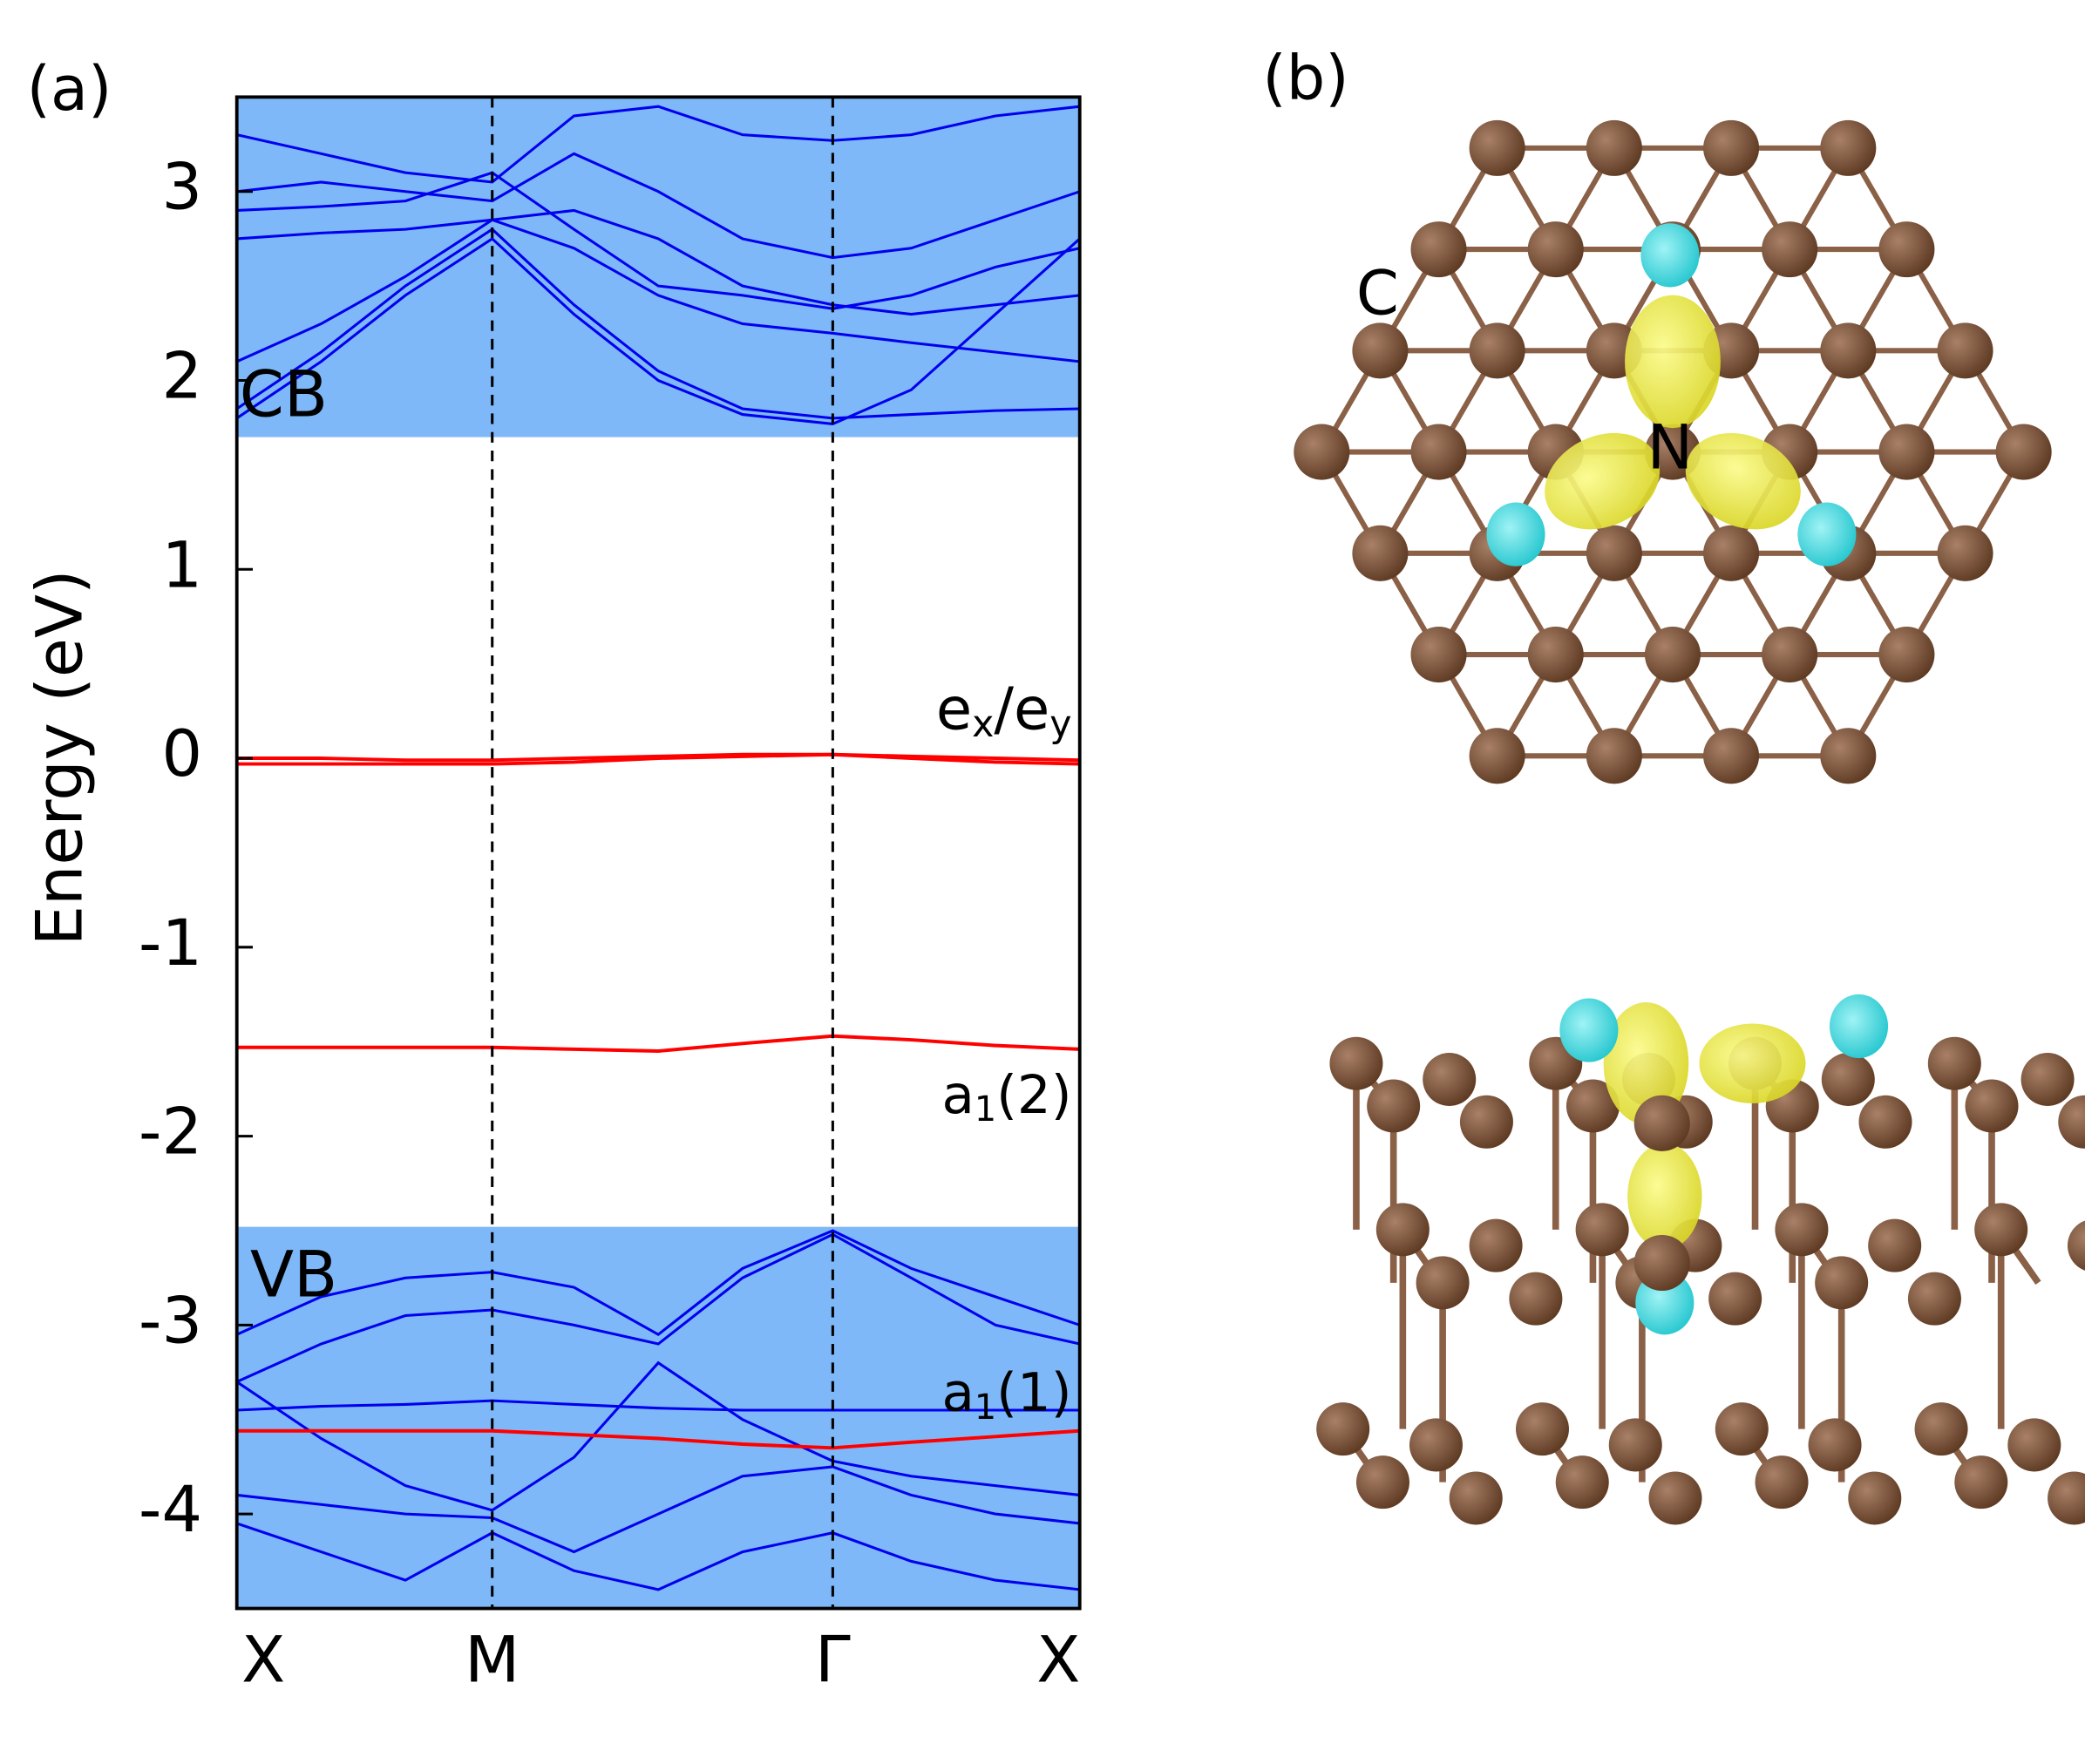  What do you see at coordinates (1670, 448) in the screenshot?
I see `atom-label: N` at bounding box center [1670, 448].